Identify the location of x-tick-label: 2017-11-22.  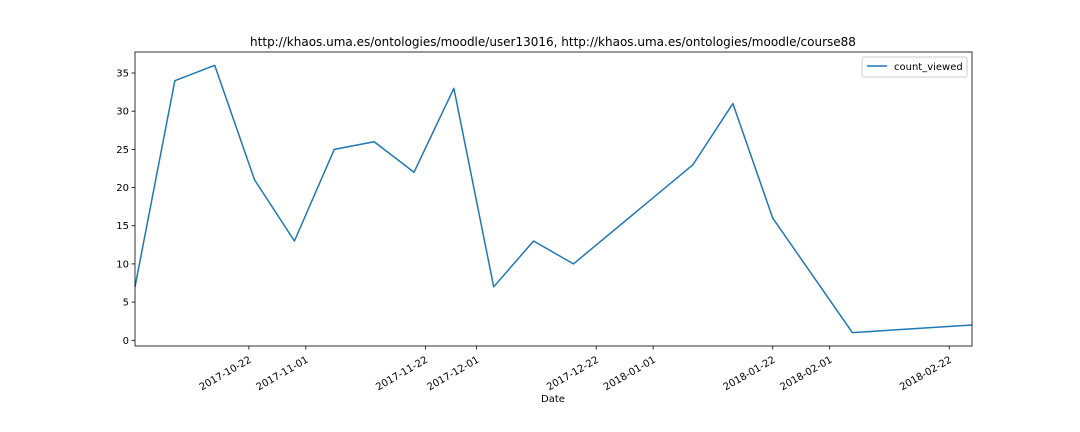
(402, 374).